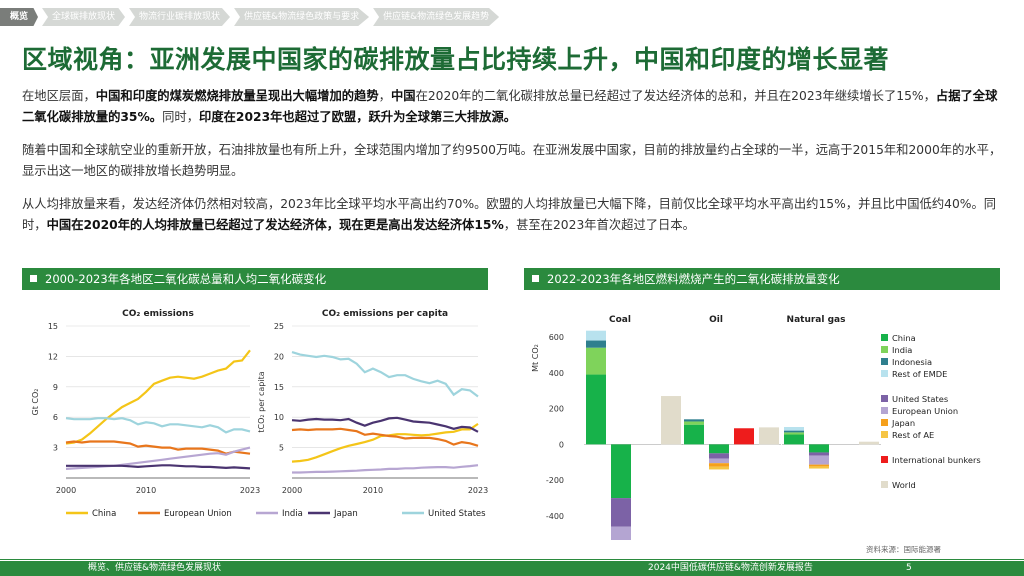 This screenshot has width=1024, height=576. Describe the element at coordinates (512, 559) in the screenshot. I see `footer-rule` at that location.